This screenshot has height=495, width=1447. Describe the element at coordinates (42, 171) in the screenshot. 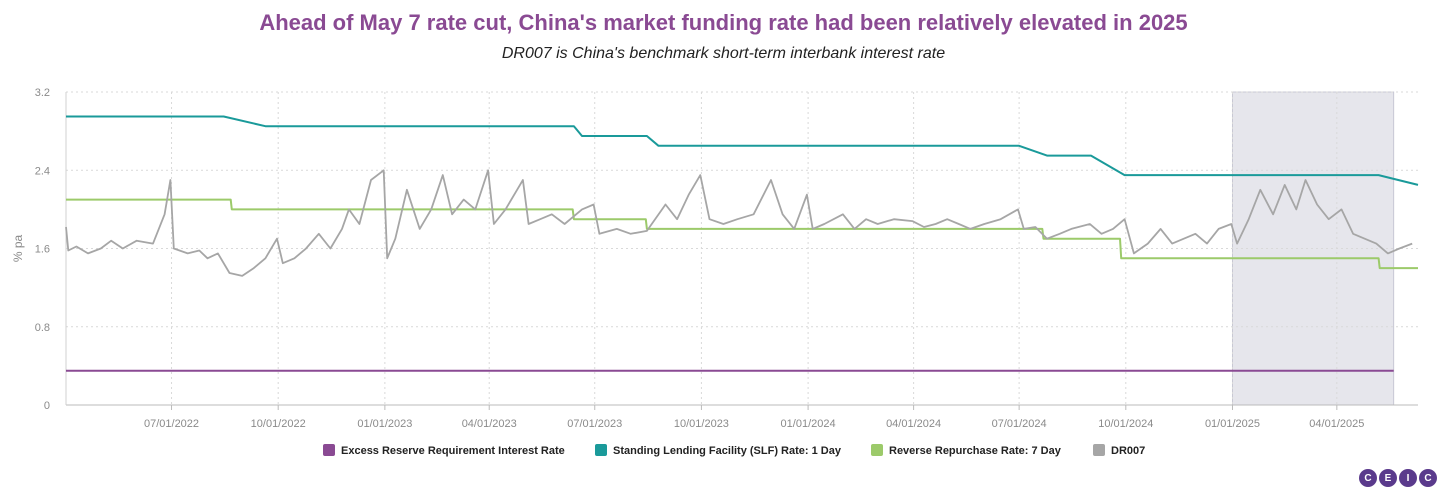

I see `y-tick-label: 2.4` at that location.